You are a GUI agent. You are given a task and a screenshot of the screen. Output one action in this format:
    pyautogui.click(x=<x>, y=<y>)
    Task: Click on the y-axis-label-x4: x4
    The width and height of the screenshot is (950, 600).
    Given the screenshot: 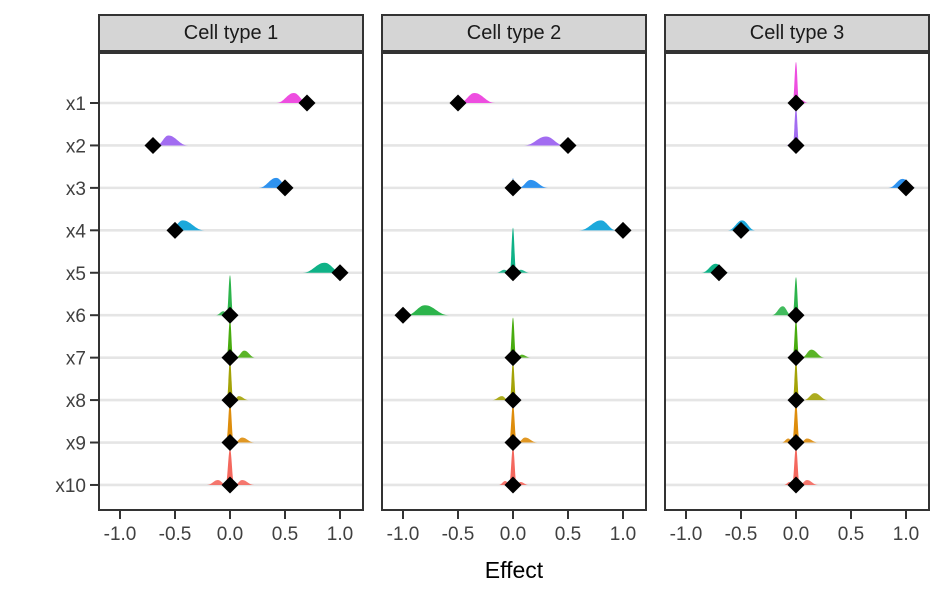 What is the action you would take?
    pyautogui.click(x=76, y=231)
    